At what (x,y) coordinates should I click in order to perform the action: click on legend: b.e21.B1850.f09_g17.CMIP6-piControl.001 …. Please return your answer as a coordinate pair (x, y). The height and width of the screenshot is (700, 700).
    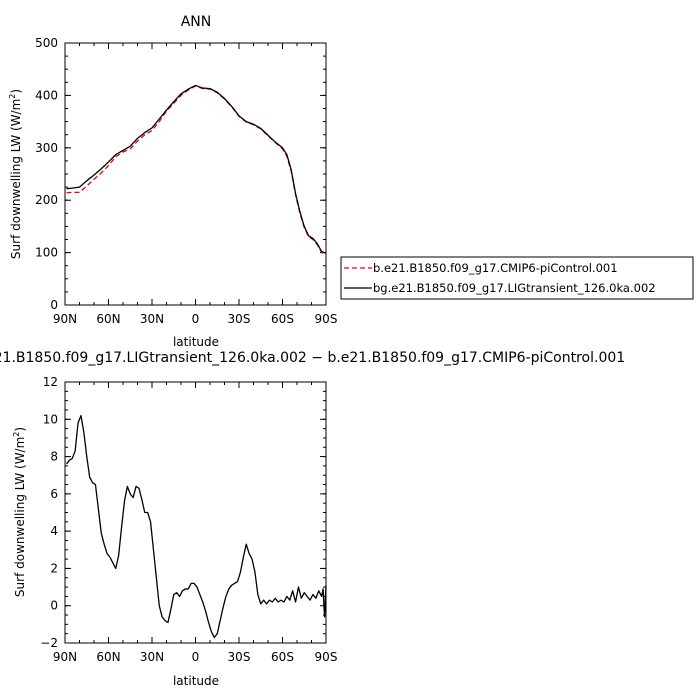
    Looking at the image, I should click on (517, 278).